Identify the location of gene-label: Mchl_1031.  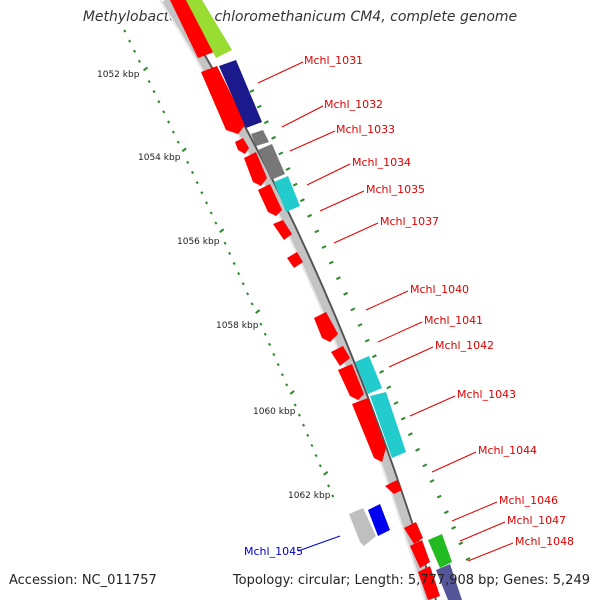
(333, 60).